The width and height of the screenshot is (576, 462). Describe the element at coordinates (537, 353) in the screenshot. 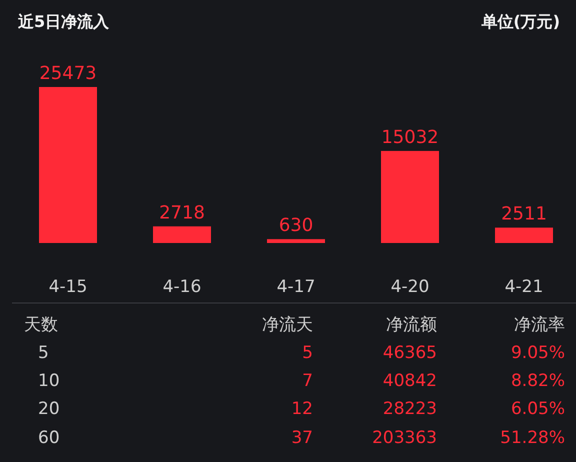

I see `text: 9.05%` at that location.